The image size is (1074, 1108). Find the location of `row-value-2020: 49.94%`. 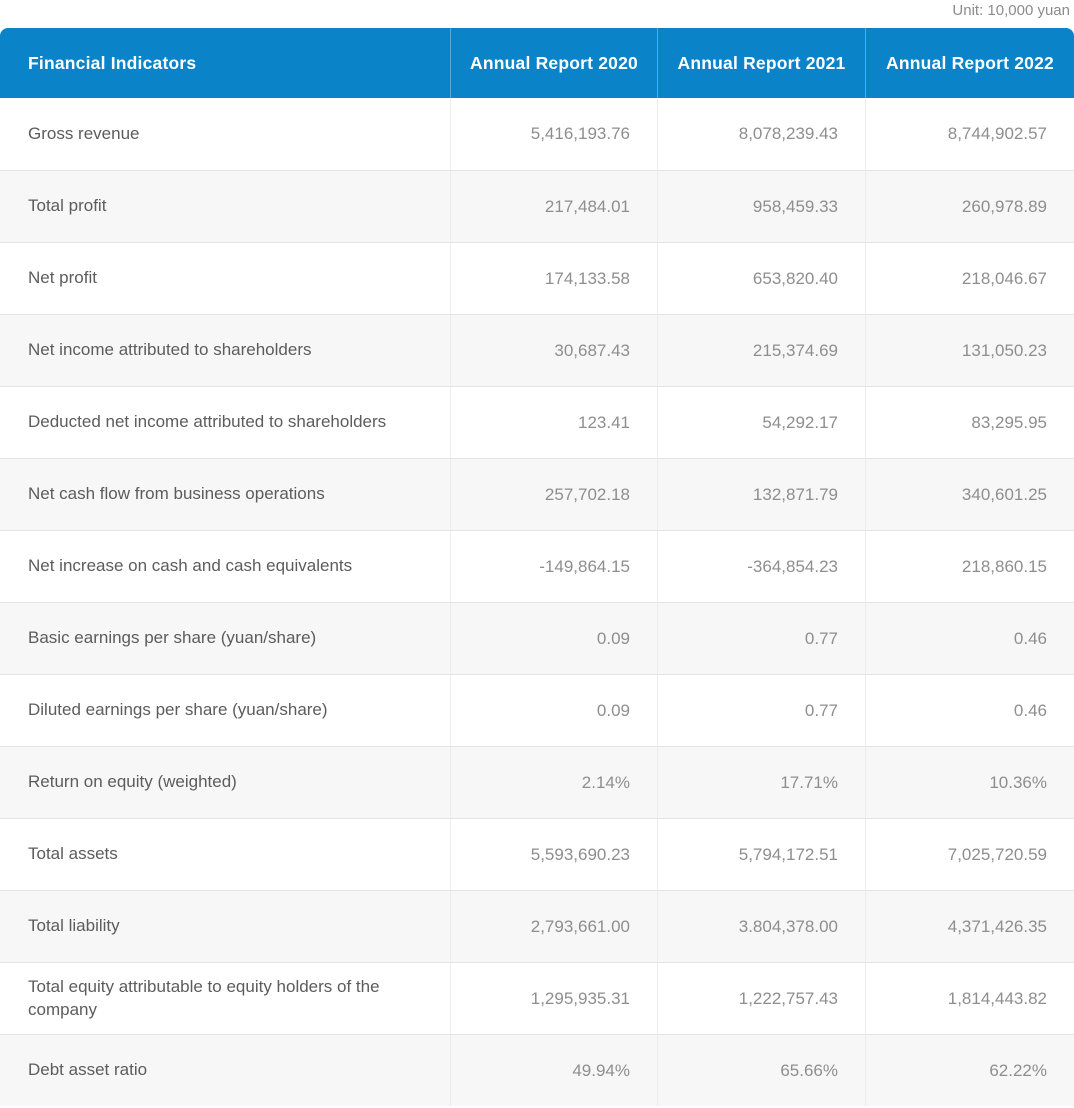

row-value-2020: 49.94% is located at coordinates (553, 1070).